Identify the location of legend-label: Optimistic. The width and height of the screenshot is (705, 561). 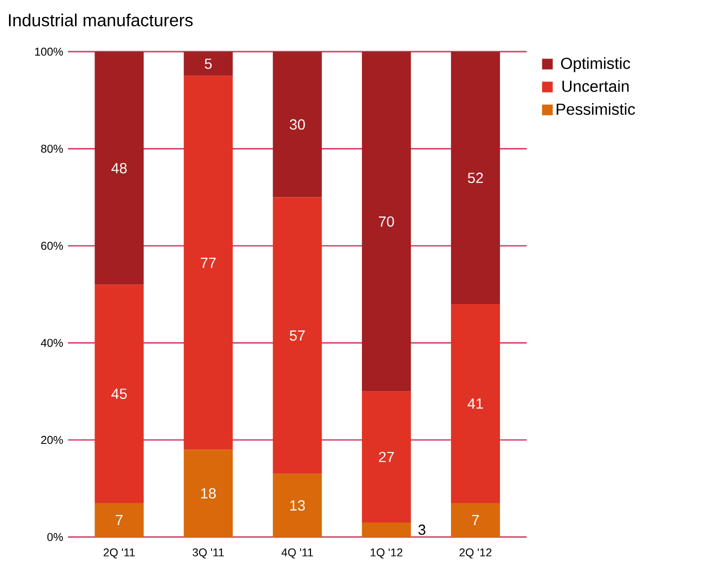
(595, 64).